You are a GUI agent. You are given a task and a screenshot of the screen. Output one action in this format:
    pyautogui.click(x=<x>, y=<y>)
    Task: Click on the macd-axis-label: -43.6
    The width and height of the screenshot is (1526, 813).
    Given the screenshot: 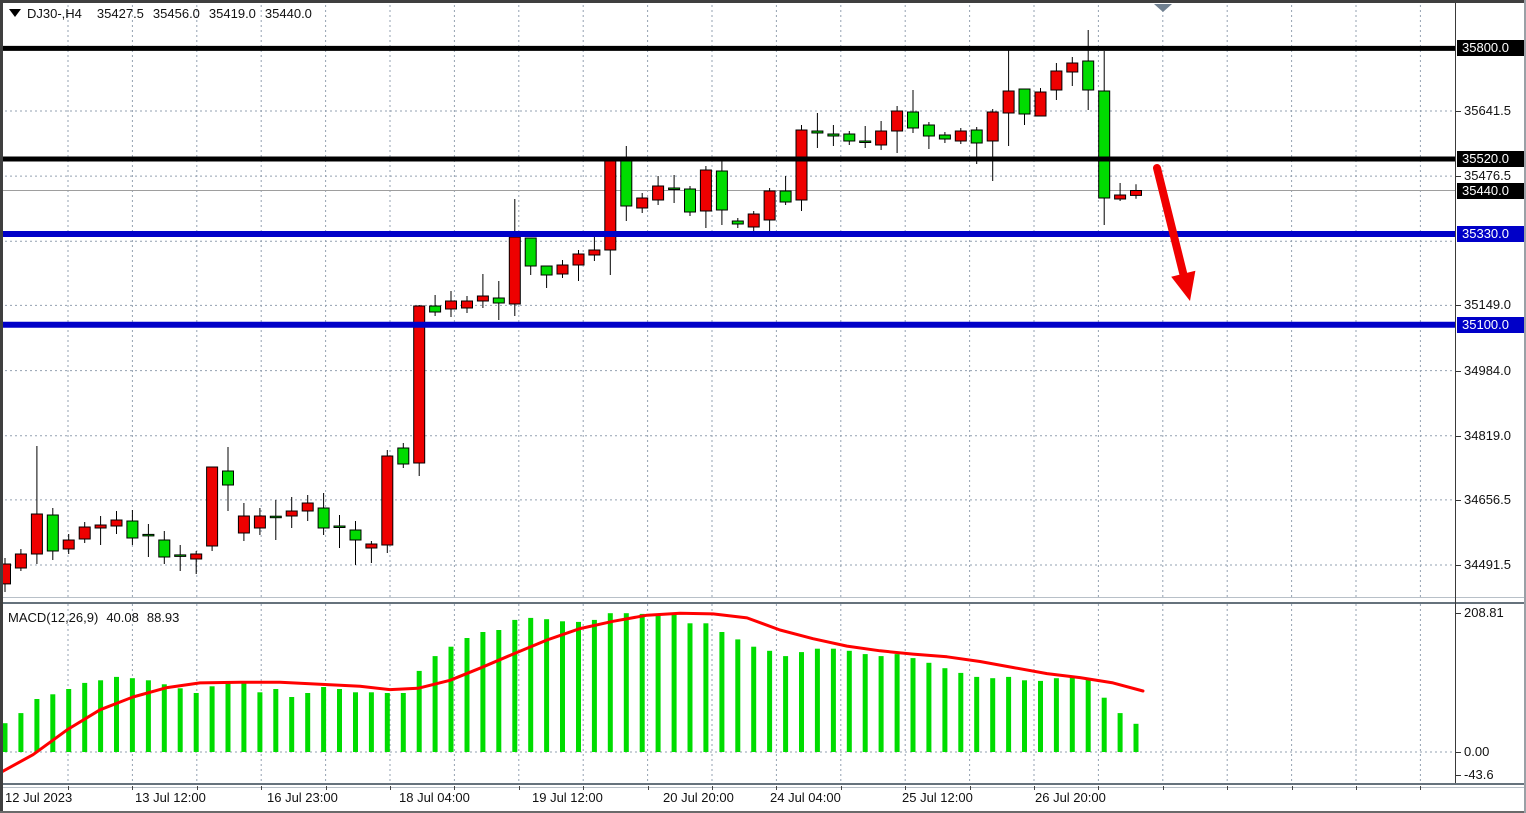 What is the action you would take?
    pyautogui.click(x=1479, y=774)
    